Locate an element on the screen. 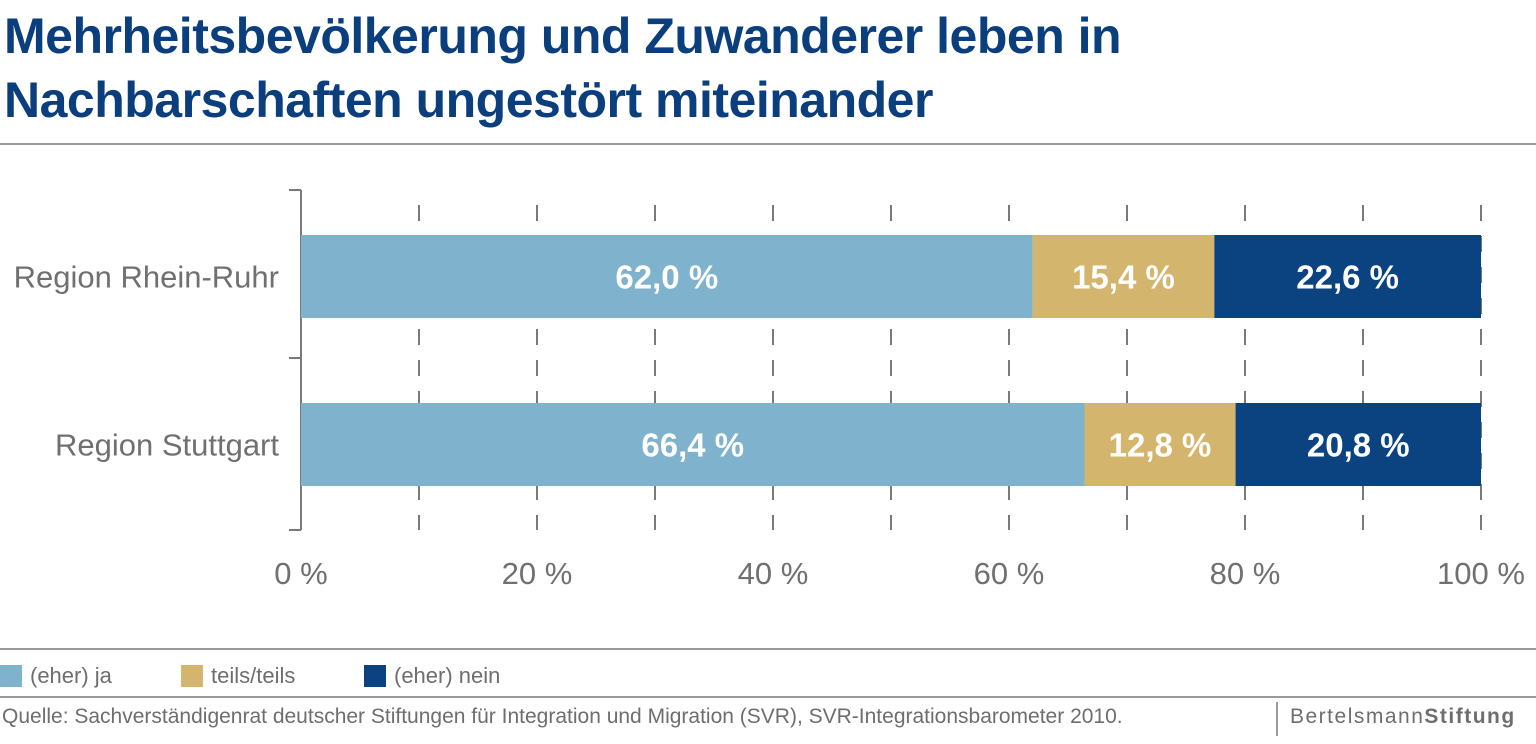 The width and height of the screenshot is (1536, 744). brand-logo: BertelsmannStiftung is located at coordinates (1403, 717).